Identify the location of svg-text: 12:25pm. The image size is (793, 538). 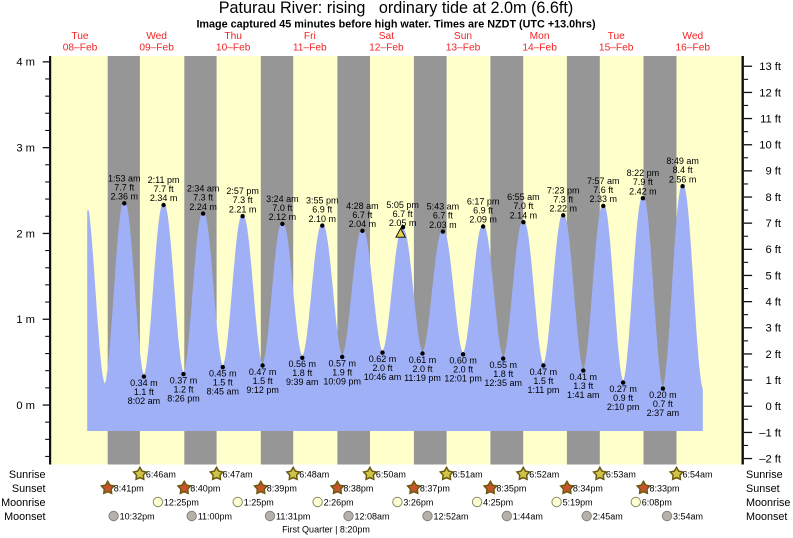
(181, 502).